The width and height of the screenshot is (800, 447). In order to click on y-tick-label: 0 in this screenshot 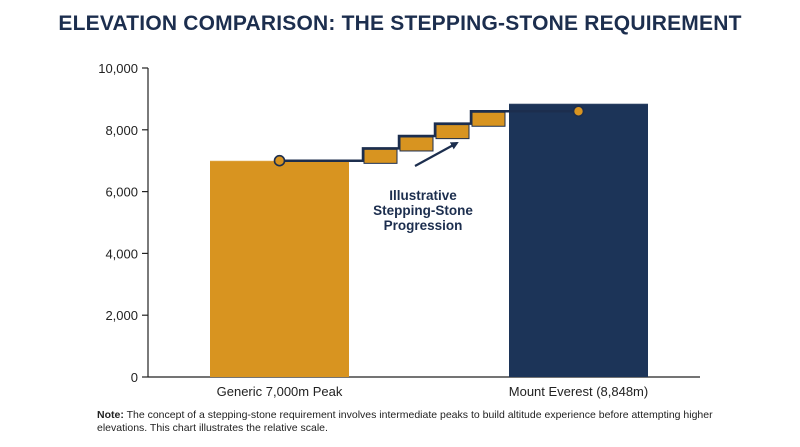, I will do `click(134, 377)`.